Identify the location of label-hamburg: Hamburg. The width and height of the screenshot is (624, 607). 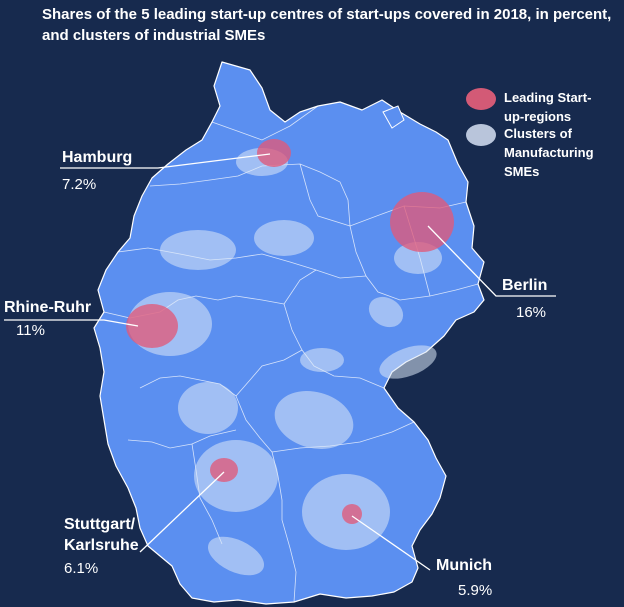
(97, 157).